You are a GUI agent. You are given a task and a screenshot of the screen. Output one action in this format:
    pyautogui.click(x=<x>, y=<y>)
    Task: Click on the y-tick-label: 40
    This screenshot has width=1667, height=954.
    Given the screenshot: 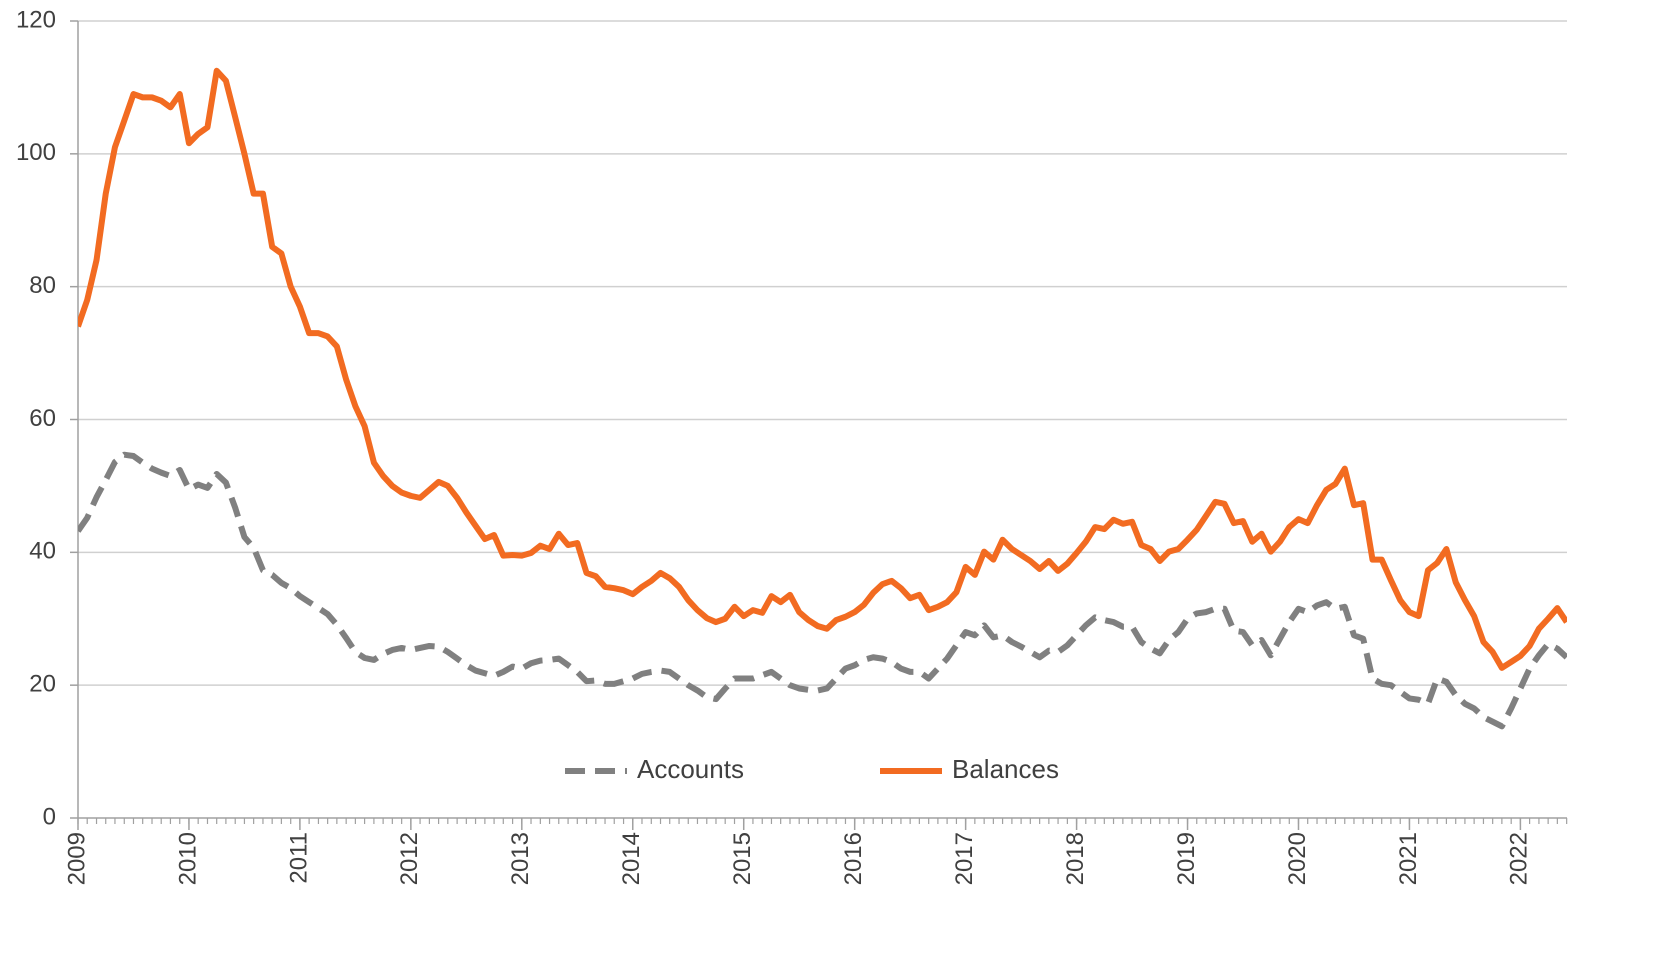 What is the action you would take?
    pyautogui.click(x=42, y=551)
    